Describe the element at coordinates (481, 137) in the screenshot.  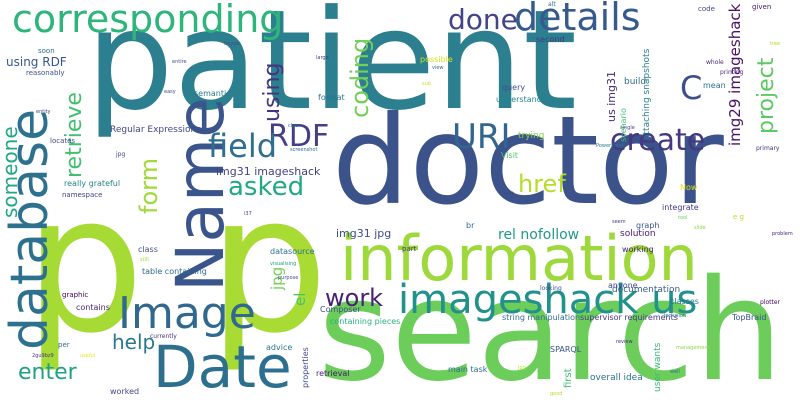
I see `word-uri: URI` at that location.